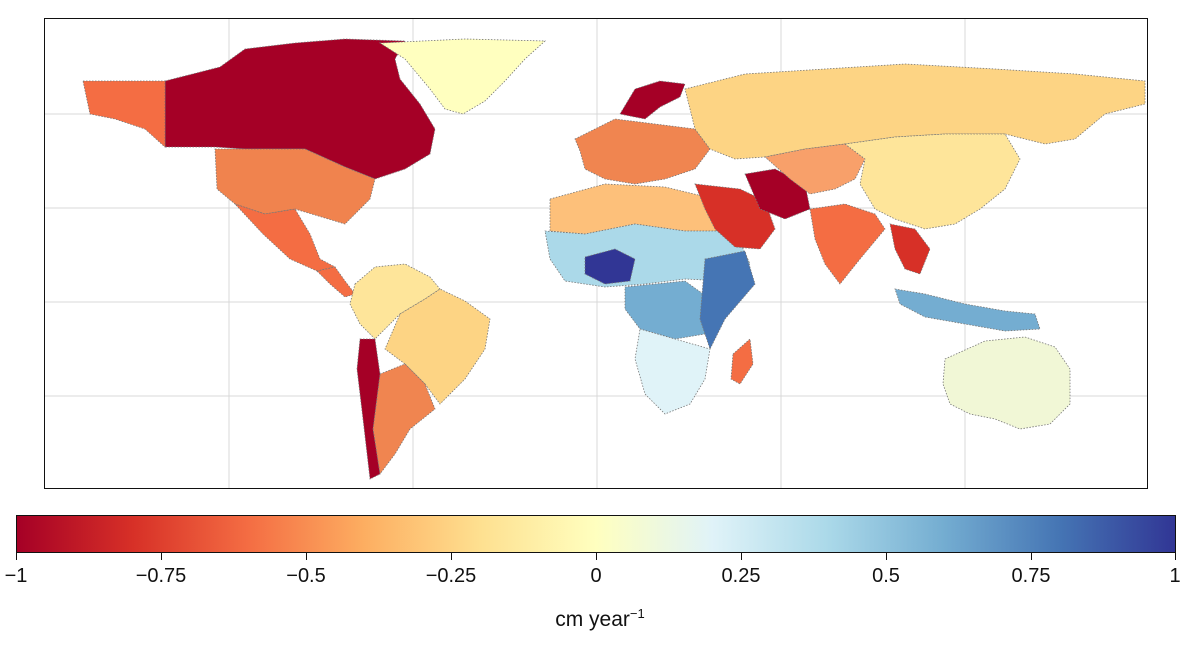 This screenshot has width=1200, height=656. I want to click on region-madagascar, so click(742, 361).